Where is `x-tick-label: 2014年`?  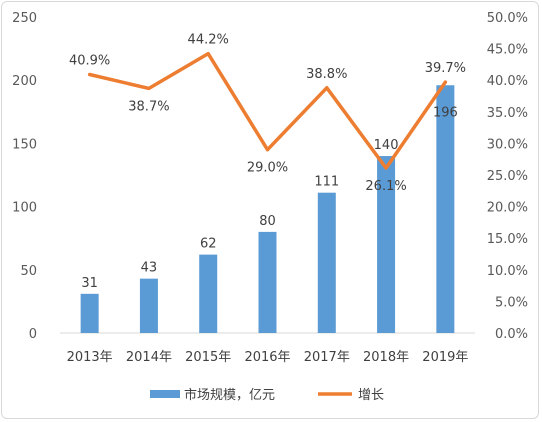
x-tick-label: 2014年 is located at coordinates (149, 357).